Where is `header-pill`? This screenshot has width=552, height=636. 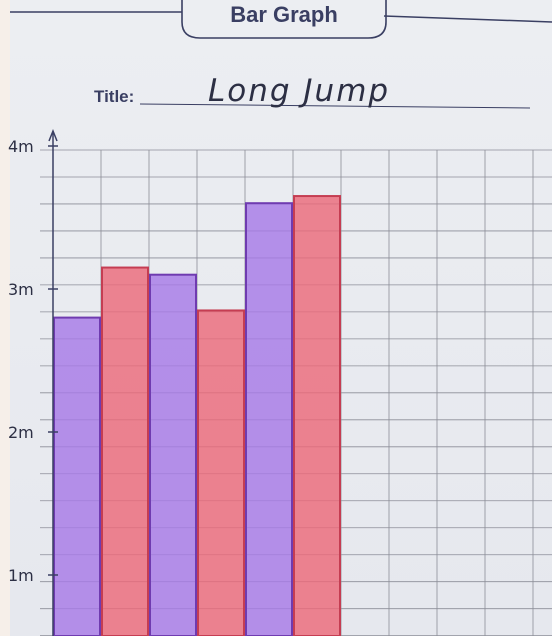 header-pill is located at coordinates (284, 19).